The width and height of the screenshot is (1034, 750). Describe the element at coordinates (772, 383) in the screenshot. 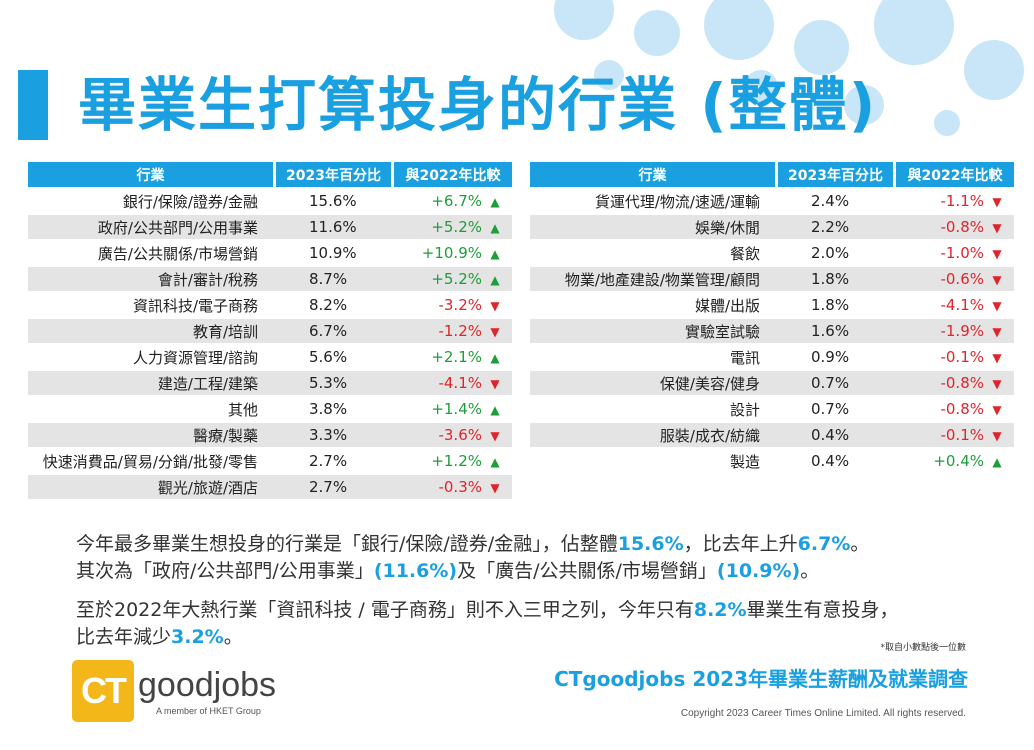

I see `table-row: 保健/美容/健身 0.7% -0.8% ▼` at that location.